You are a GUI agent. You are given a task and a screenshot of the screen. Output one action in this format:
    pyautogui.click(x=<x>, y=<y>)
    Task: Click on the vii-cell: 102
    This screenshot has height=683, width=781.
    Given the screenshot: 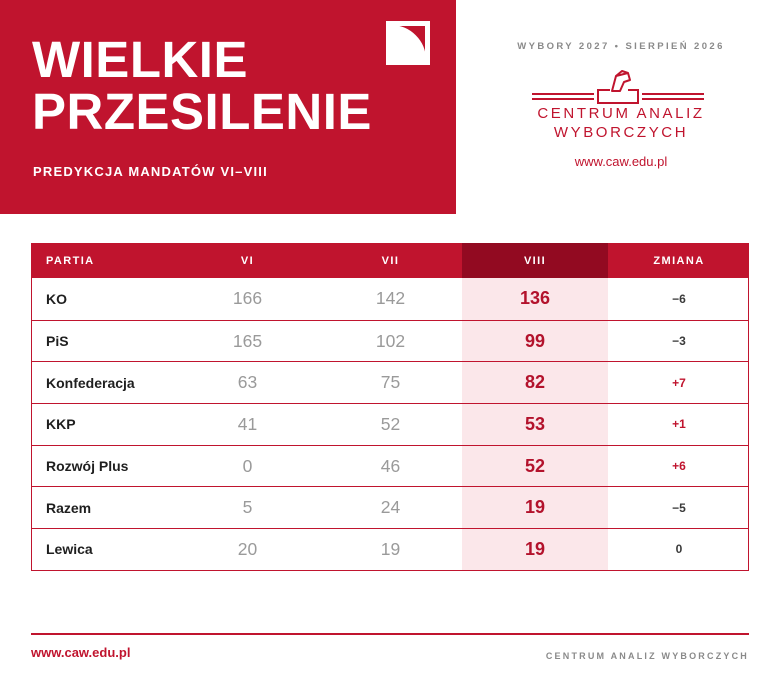 What is the action you would take?
    pyautogui.click(x=390, y=340)
    